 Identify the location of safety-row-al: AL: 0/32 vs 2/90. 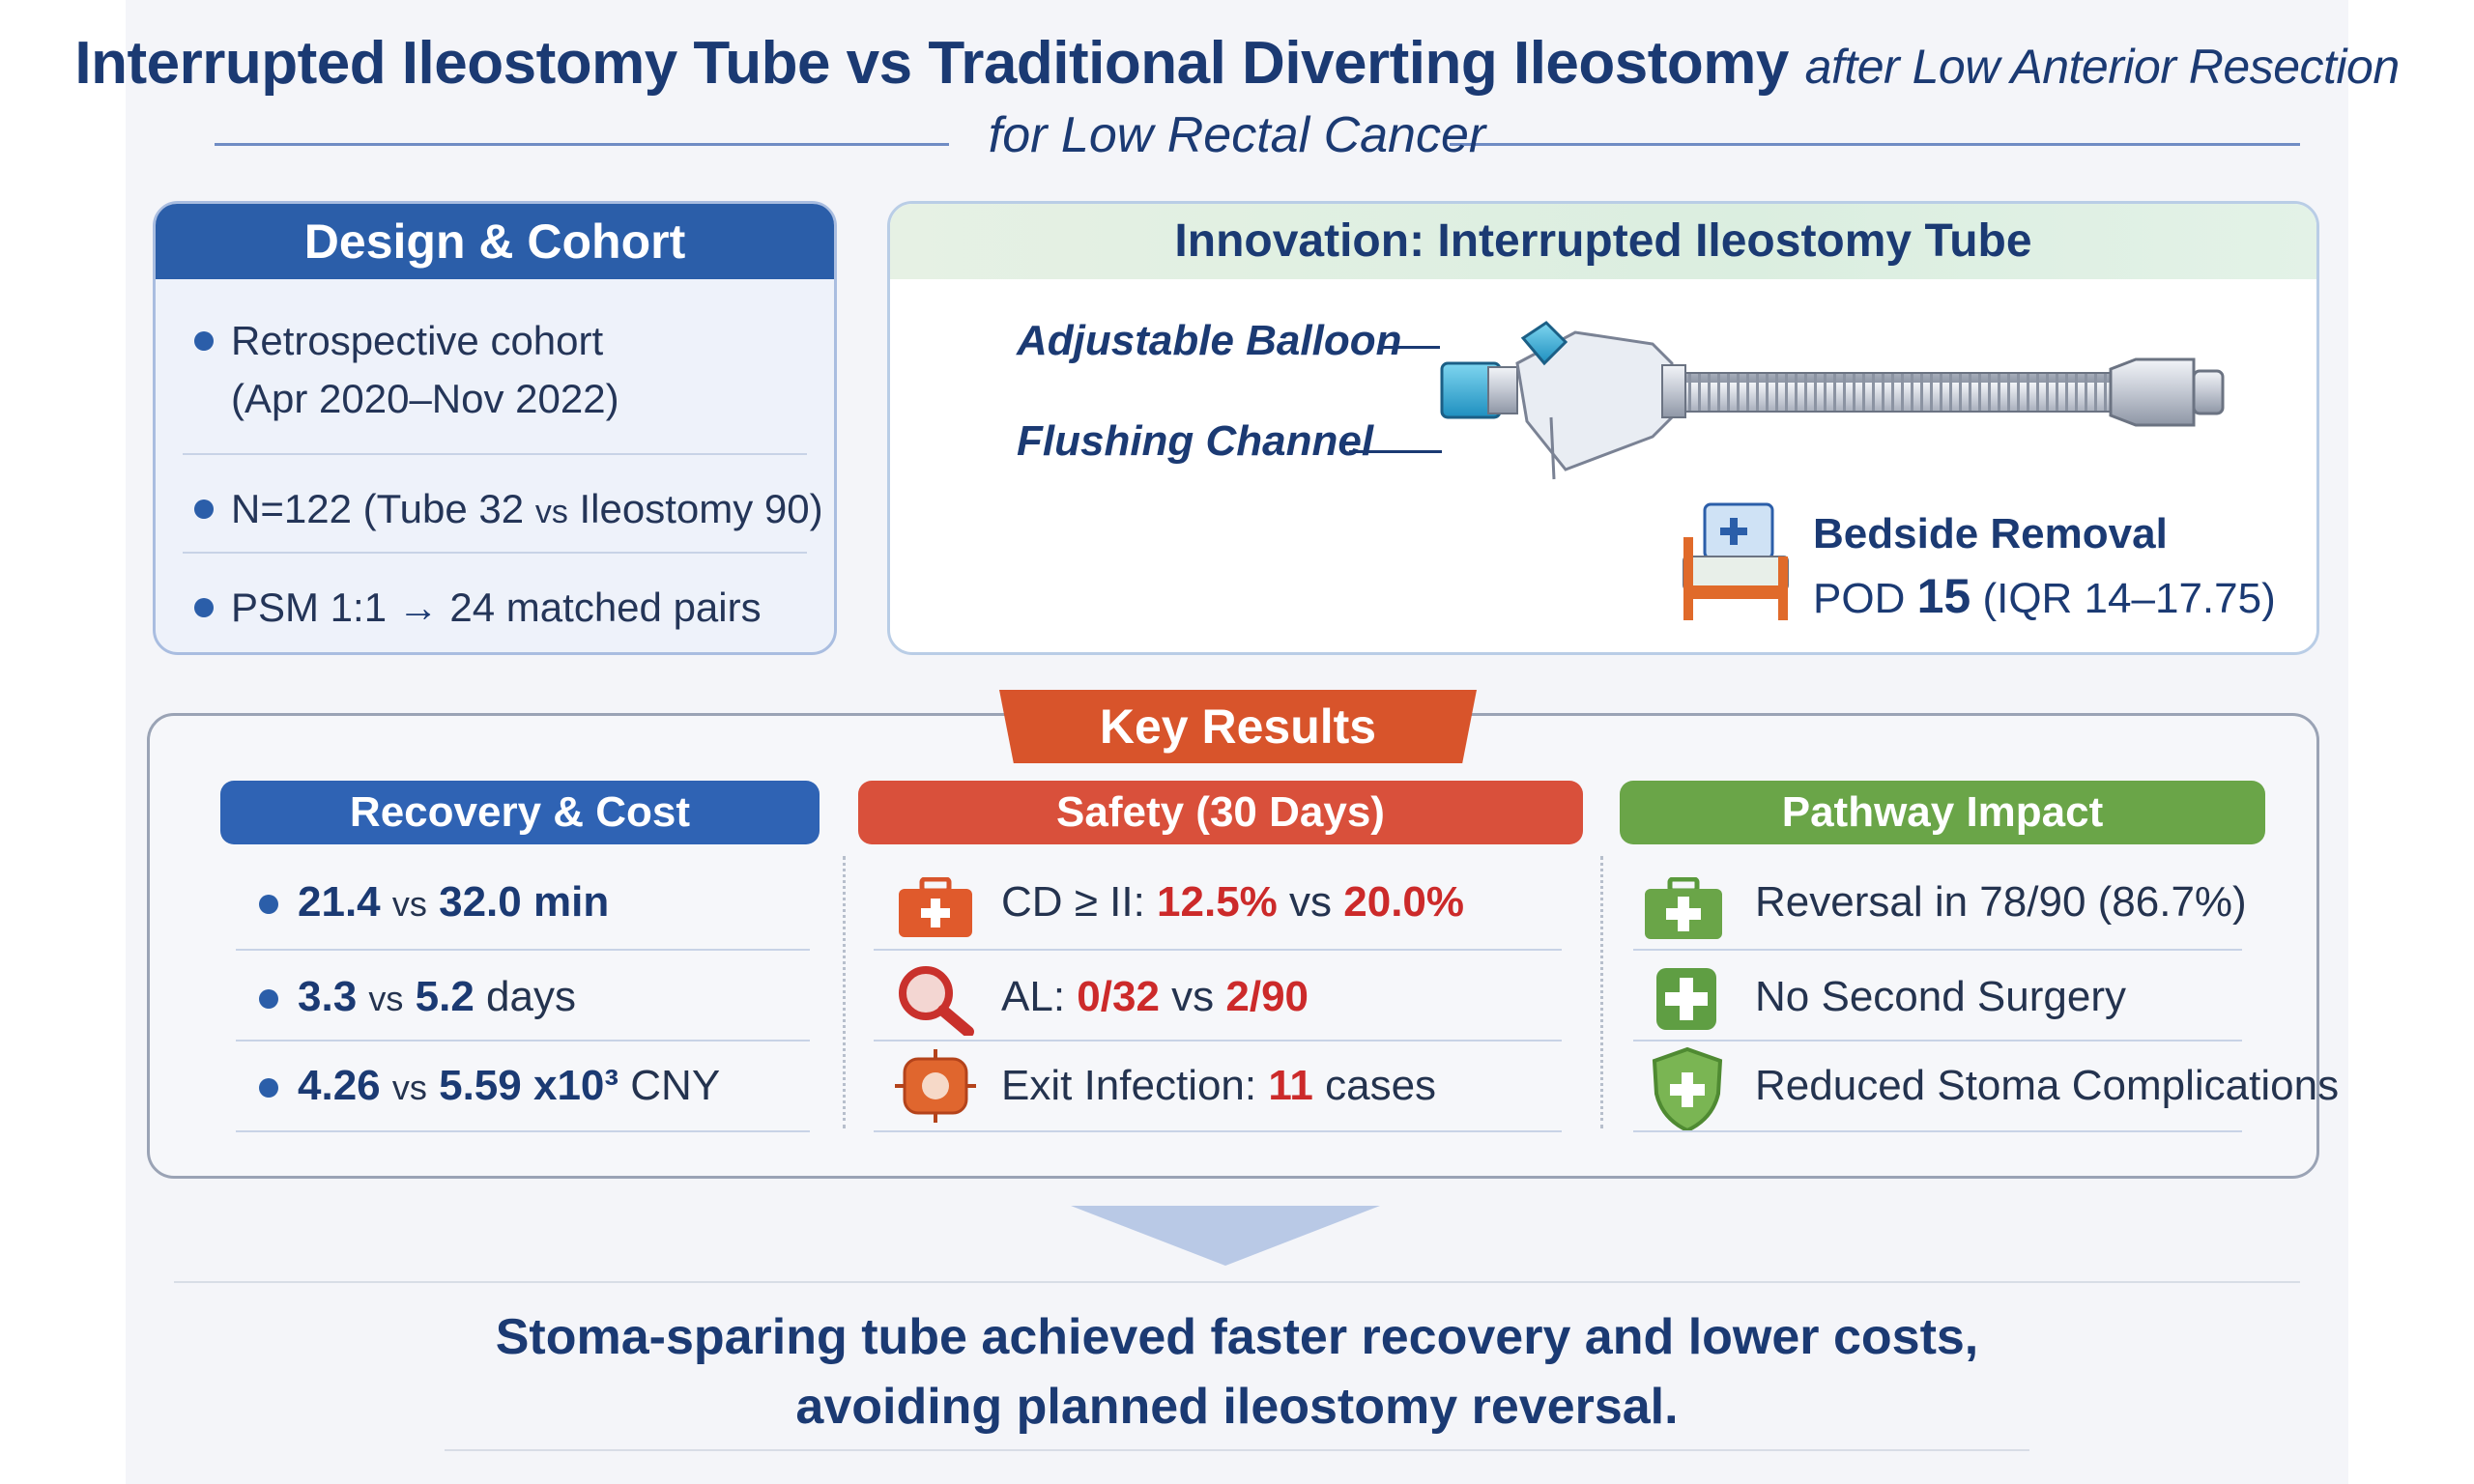
(1155, 997).